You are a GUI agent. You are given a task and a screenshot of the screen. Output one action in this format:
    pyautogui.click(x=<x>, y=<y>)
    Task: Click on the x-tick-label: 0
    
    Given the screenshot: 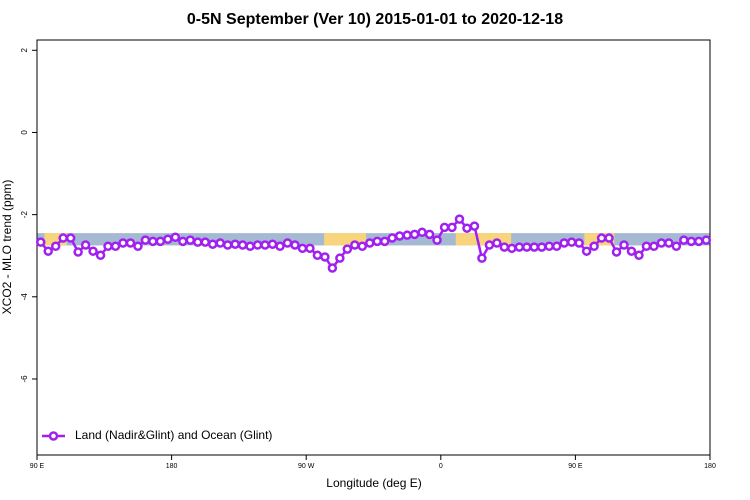 What is the action you would take?
    pyautogui.click(x=441, y=466)
    